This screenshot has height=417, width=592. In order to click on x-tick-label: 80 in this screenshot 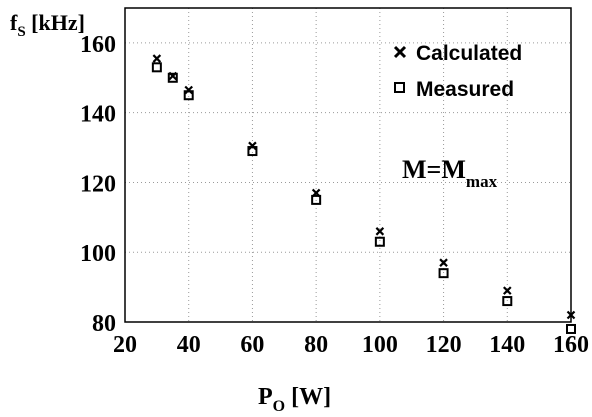, I will do `click(316, 345)`.